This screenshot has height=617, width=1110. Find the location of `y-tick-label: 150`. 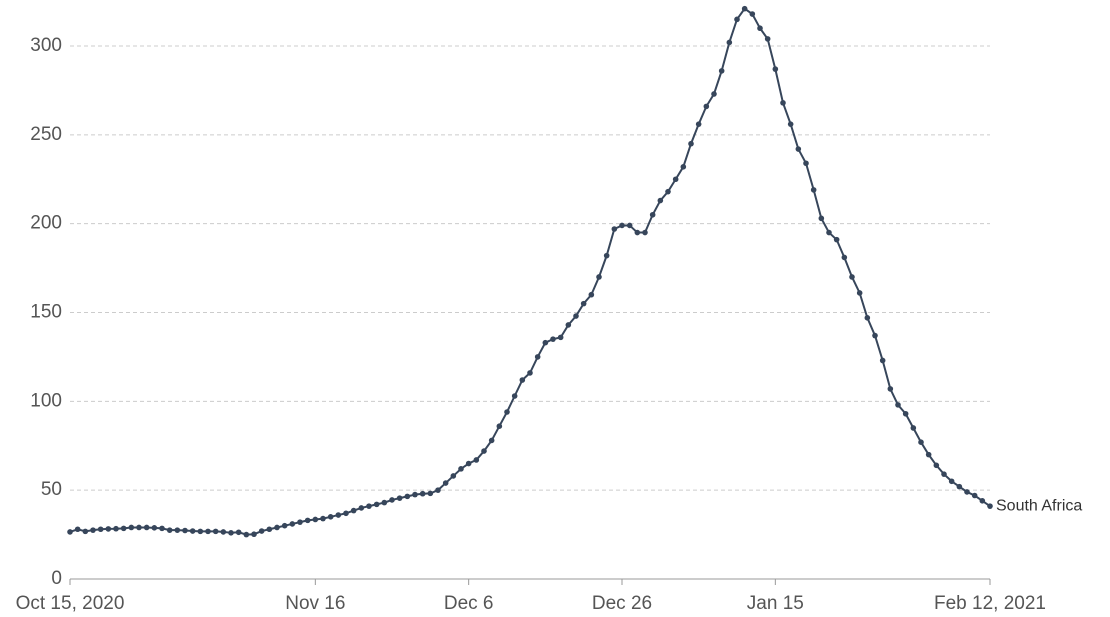

y-tick-label: 150 is located at coordinates (46, 312).